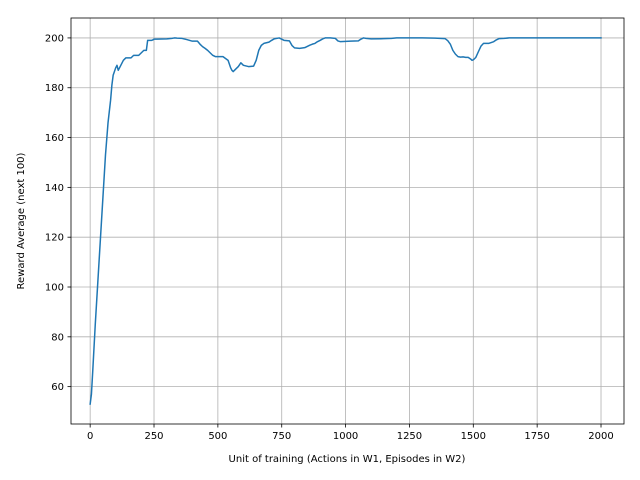  What do you see at coordinates (54, 138) in the screenshot?
I see `y-tick-label: 160` at bounding box center [54, 138].